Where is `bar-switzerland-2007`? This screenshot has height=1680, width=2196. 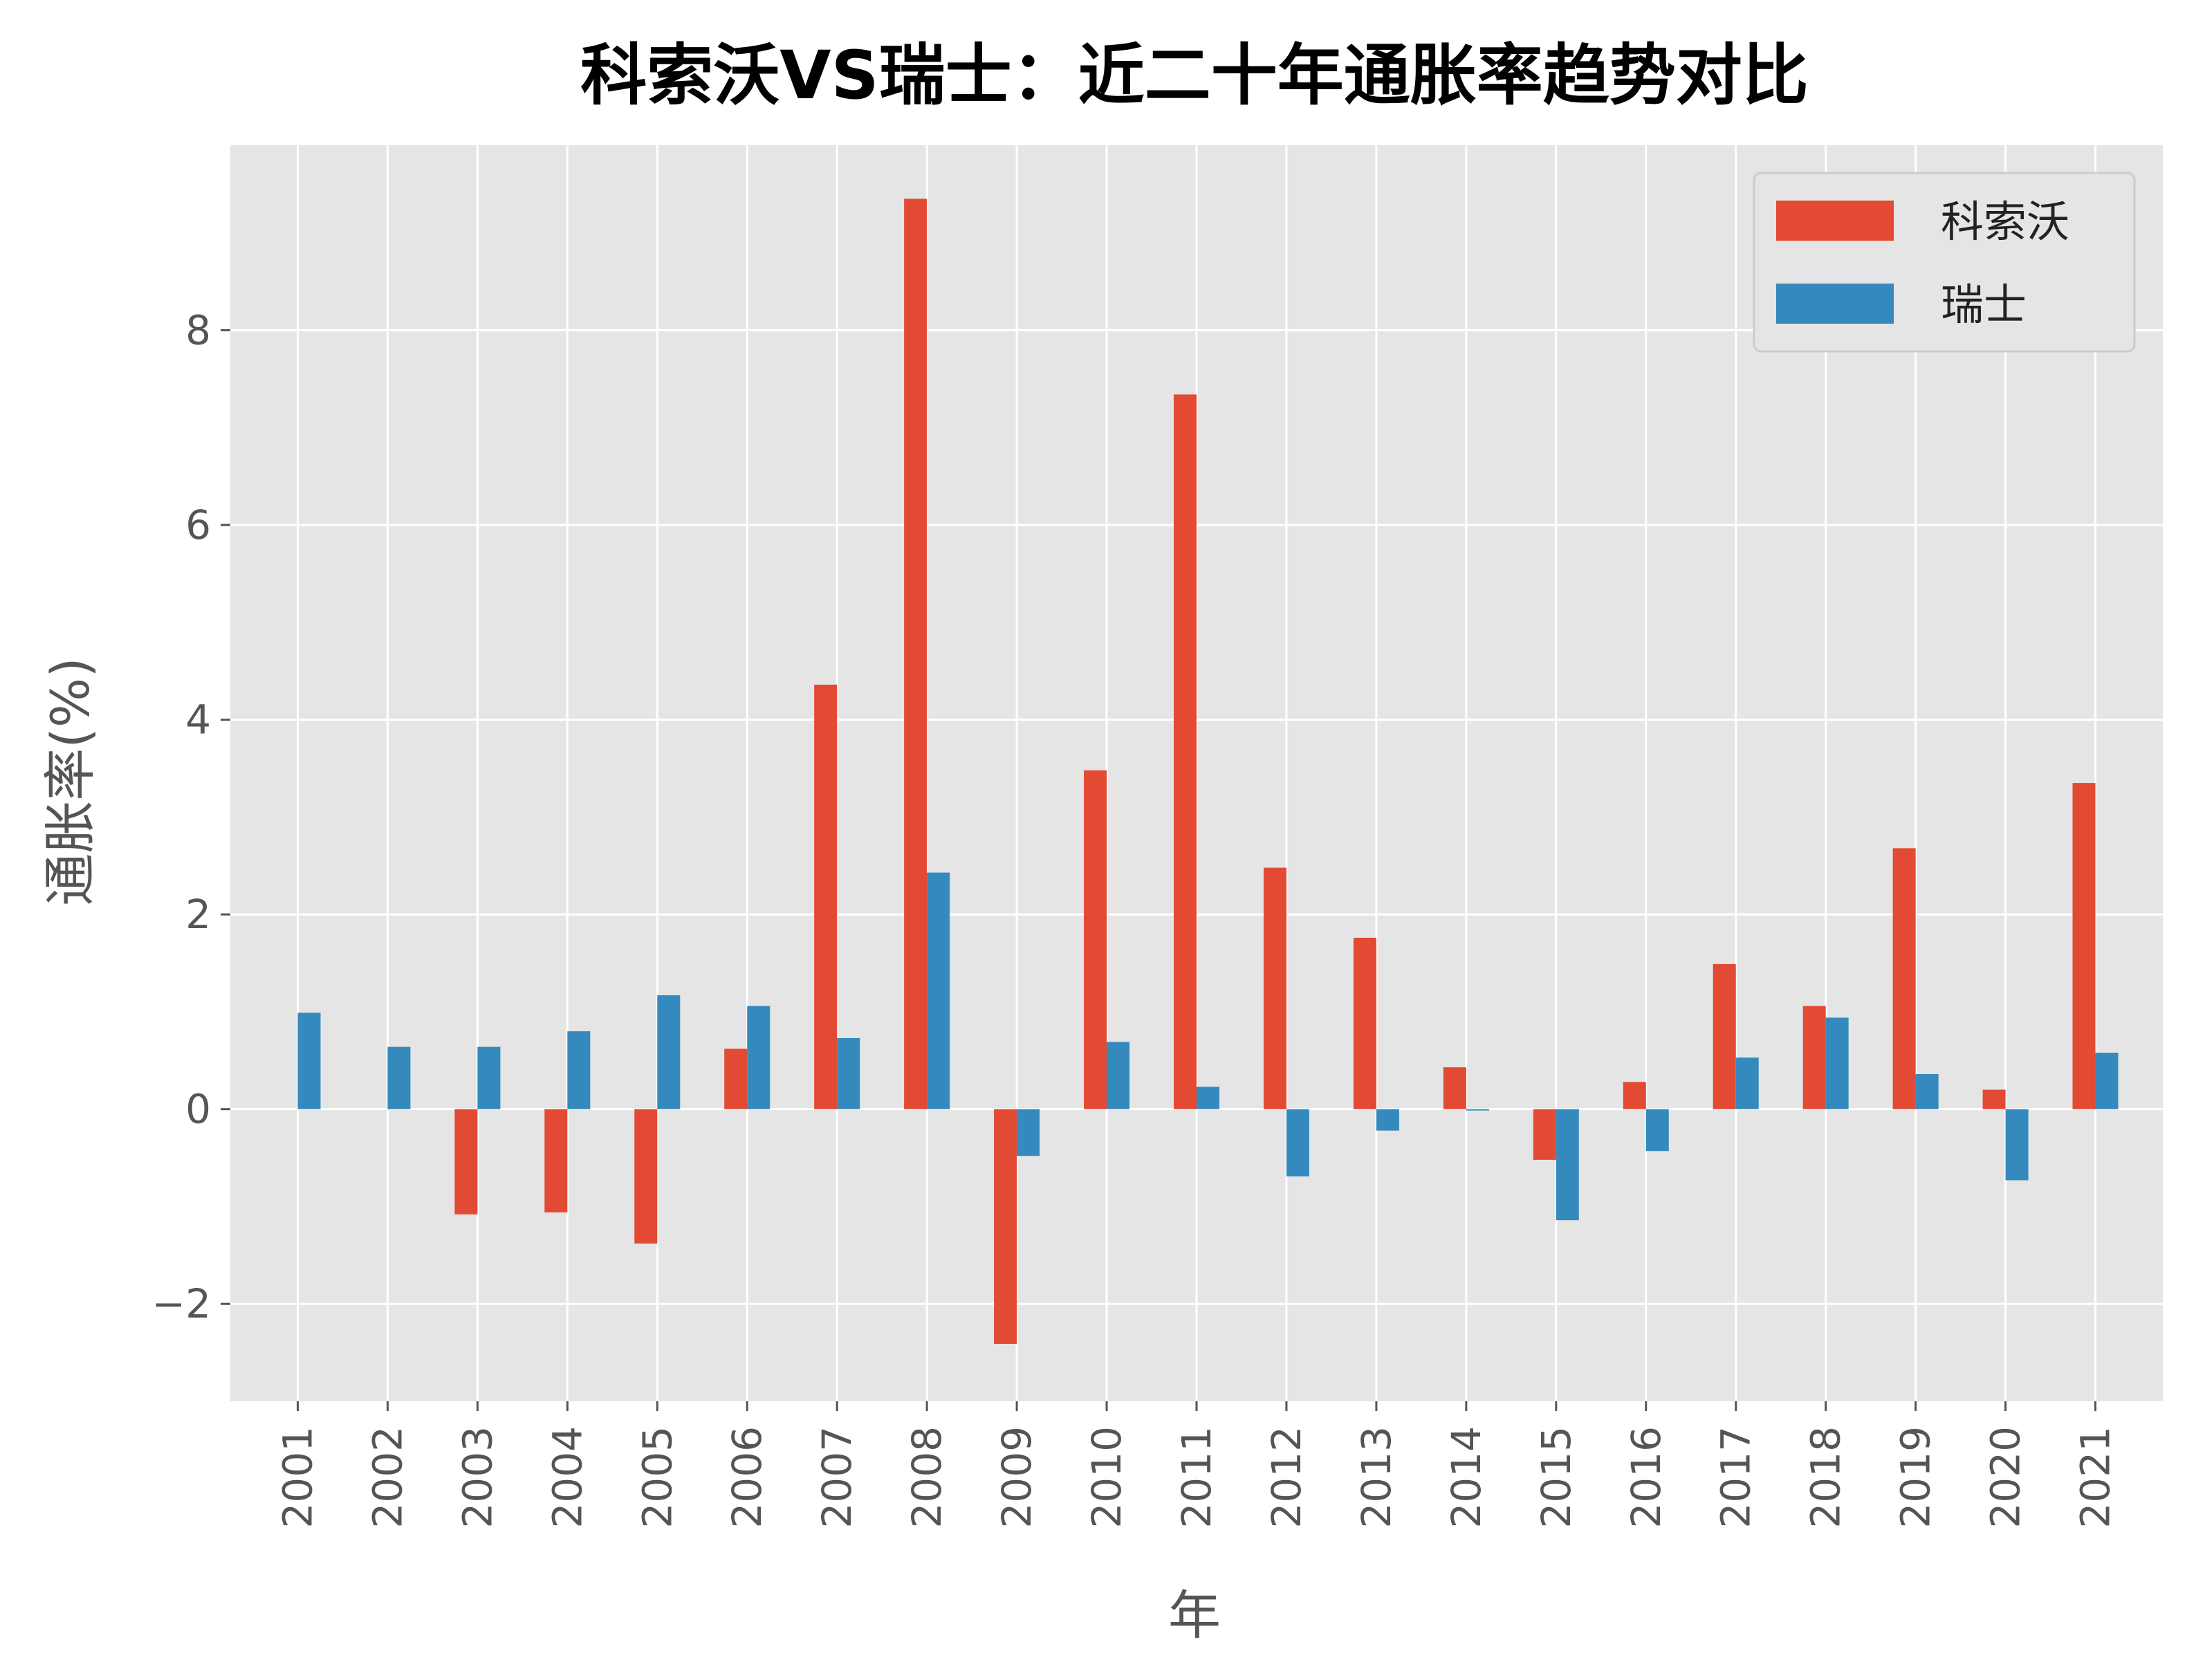
bar-switzerland-2007 is located at coordinates (848, 1073).